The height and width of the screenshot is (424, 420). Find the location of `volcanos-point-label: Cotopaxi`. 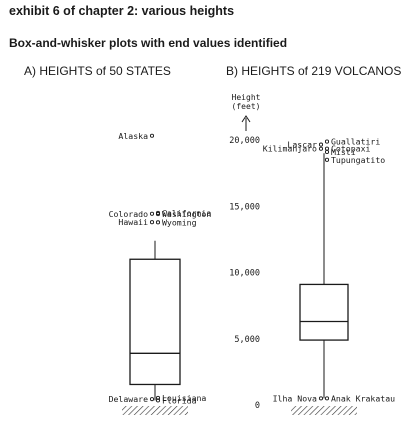

volcanos-point-label: Cotopaxi is located at coordinates (351, 149).